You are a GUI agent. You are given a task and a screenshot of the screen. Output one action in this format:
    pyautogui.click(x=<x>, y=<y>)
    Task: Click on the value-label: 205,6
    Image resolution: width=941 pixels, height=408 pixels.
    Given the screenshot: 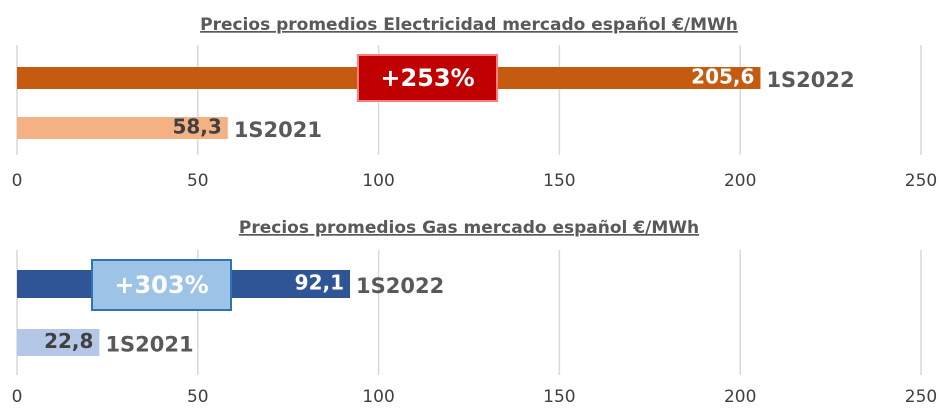 What is the action you would take?
    pyautogui.click(x=722, y=77)
    